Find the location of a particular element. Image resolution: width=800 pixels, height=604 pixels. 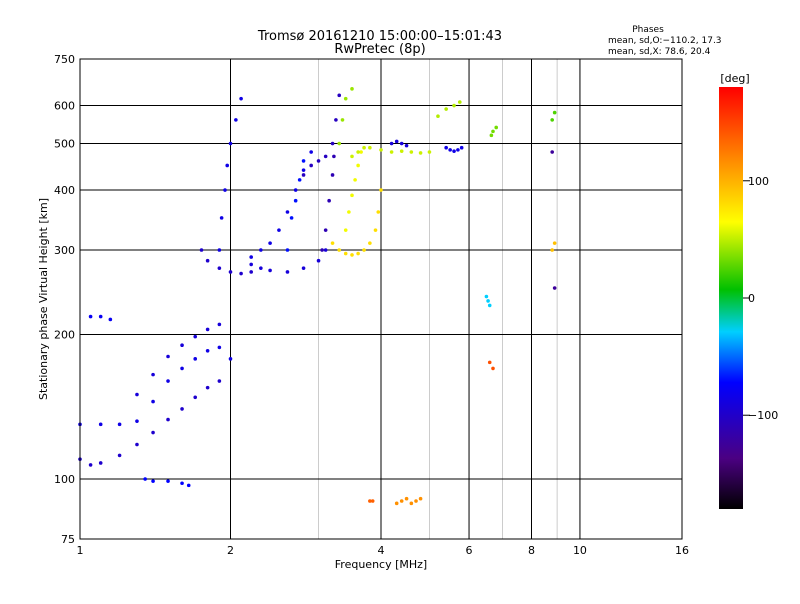

colorbar-label: [deg] is located at coordinates (734, 78).